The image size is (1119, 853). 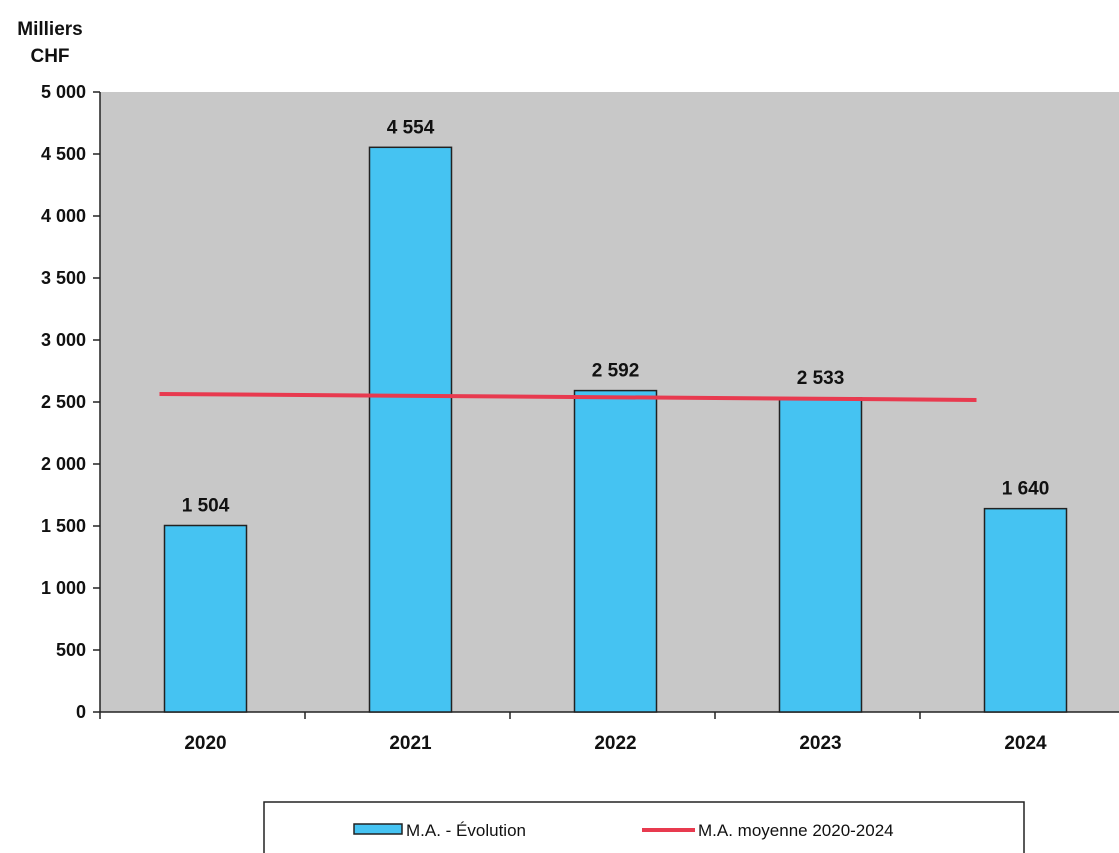 I want to click on x-tick-label: 2020, so click(x=205, y=743).